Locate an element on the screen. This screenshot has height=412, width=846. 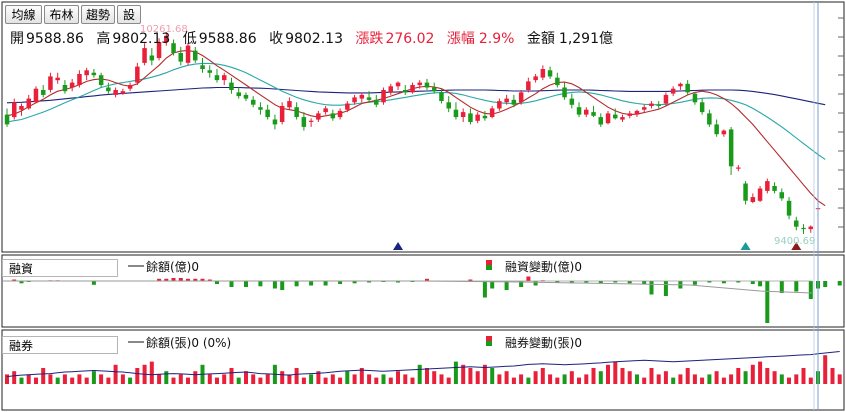
change-quote: 漲跌 276.02 is located at coordinates (395, 39).